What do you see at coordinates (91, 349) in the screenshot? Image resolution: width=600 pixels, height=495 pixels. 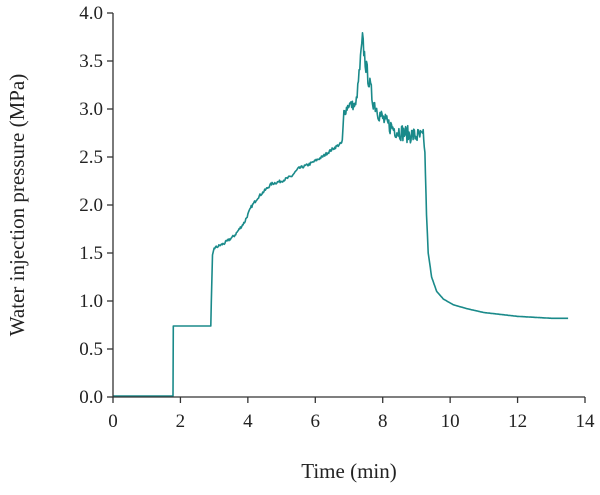 I see `y-tick-label: 0.5` at bounding box center [91, 349].